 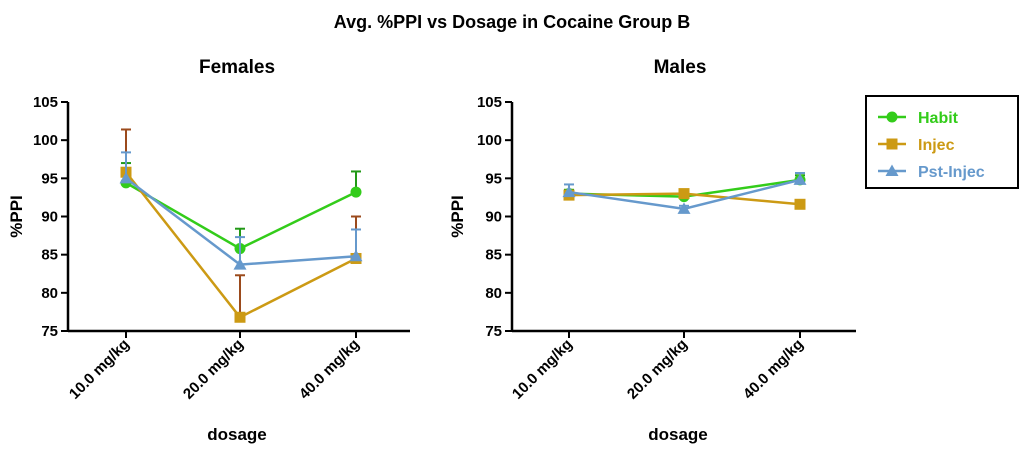 I want to click on panel-title: Females, so click(x=237, y=67).